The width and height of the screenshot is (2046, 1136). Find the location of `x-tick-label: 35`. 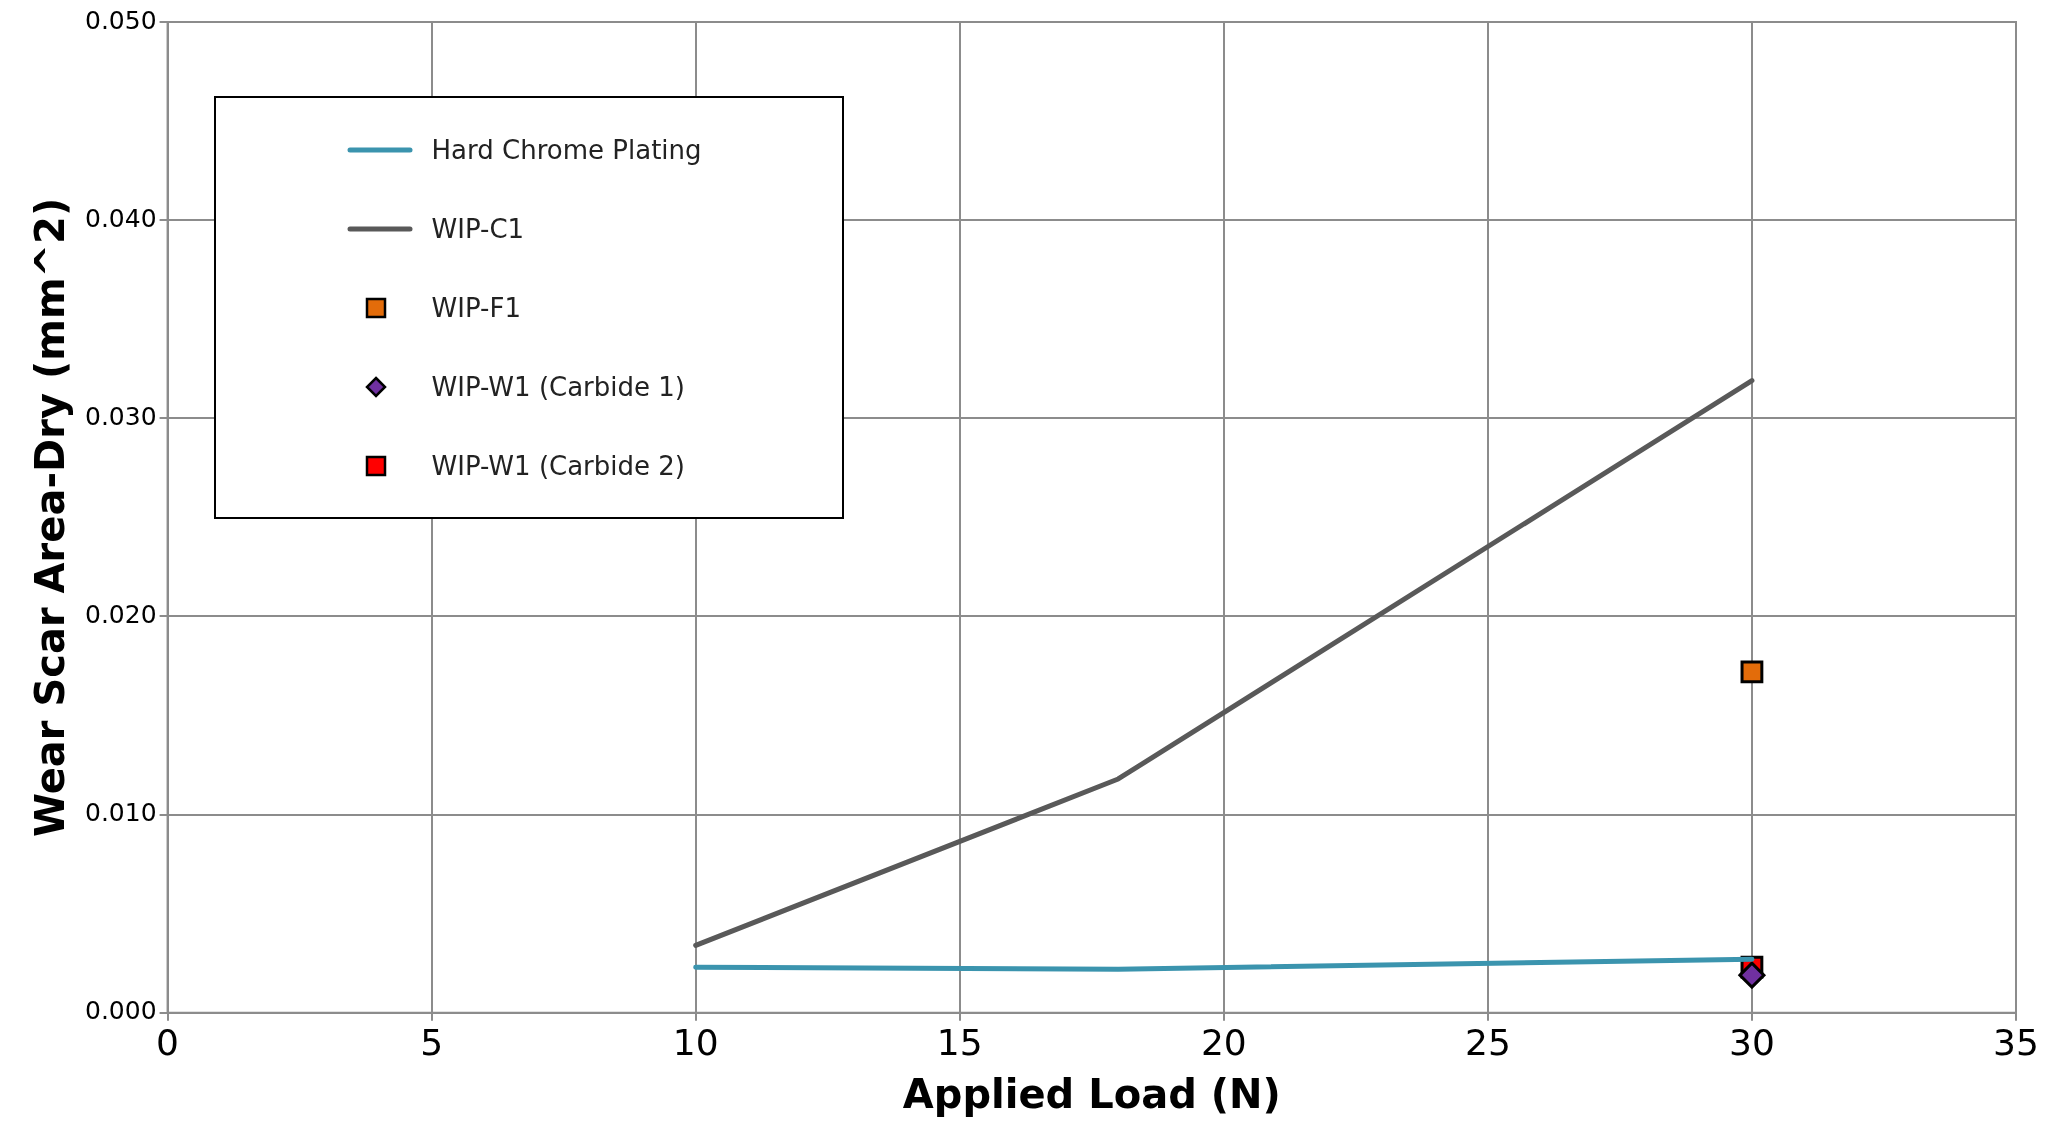

x-tick-label: 35 is located at coordinates (2016, 1042).